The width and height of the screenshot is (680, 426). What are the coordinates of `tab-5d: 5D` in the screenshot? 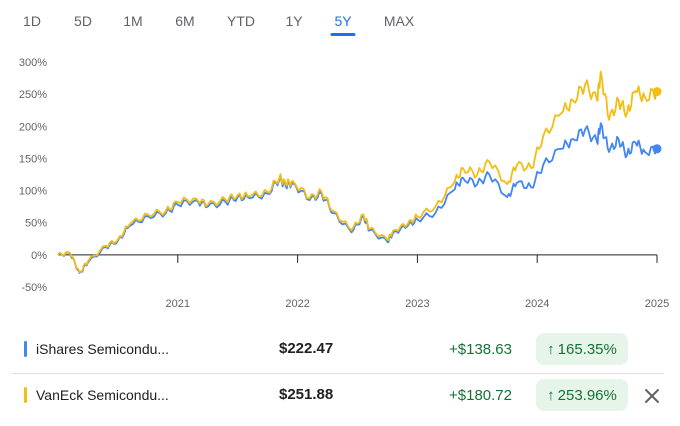 It's located at (83, 21).